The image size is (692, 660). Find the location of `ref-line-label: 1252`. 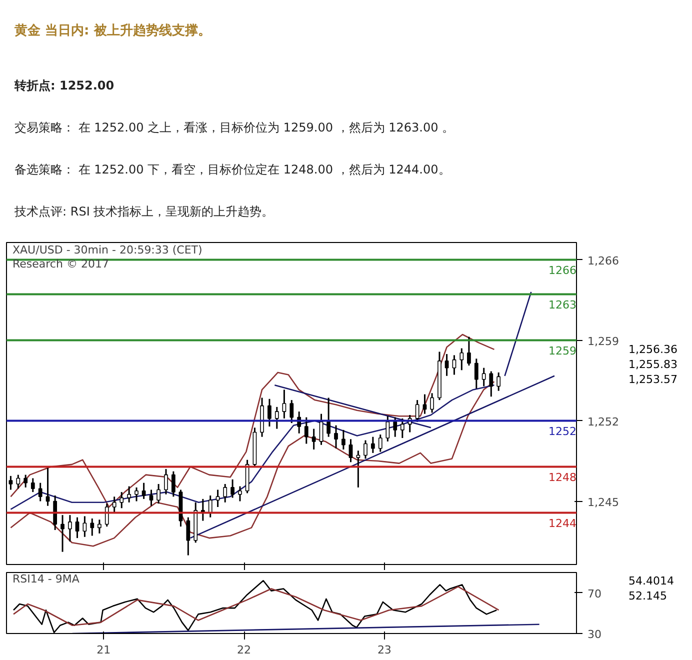

ref-line-label: 1252 is located at coordinates (562, 431).